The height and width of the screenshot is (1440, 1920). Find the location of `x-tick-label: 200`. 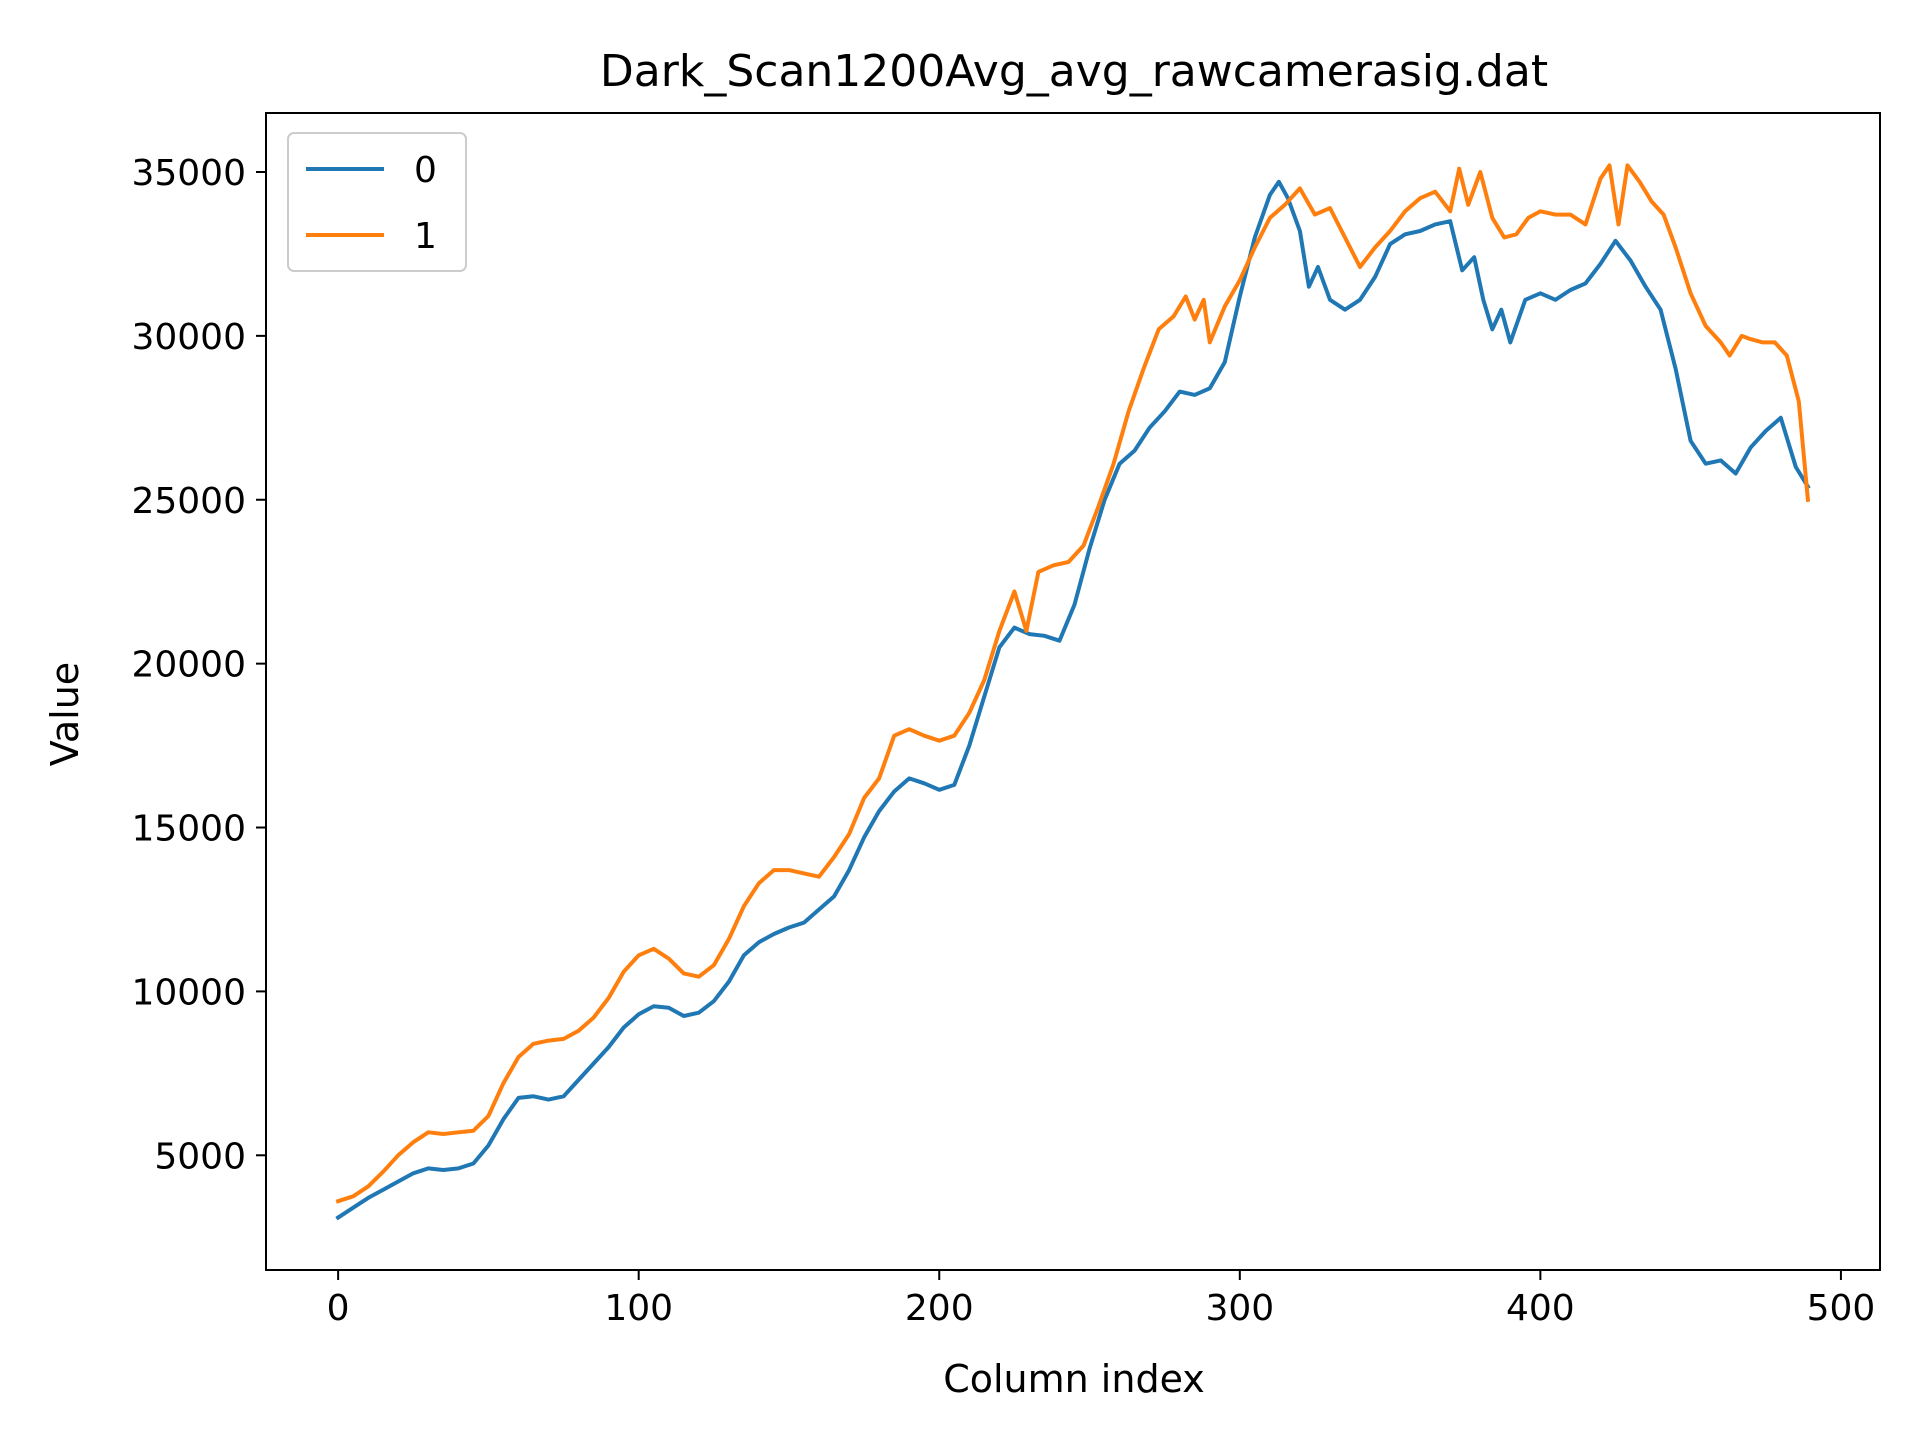

x-tick-label: 200 is located at coordinates (939, 1308).